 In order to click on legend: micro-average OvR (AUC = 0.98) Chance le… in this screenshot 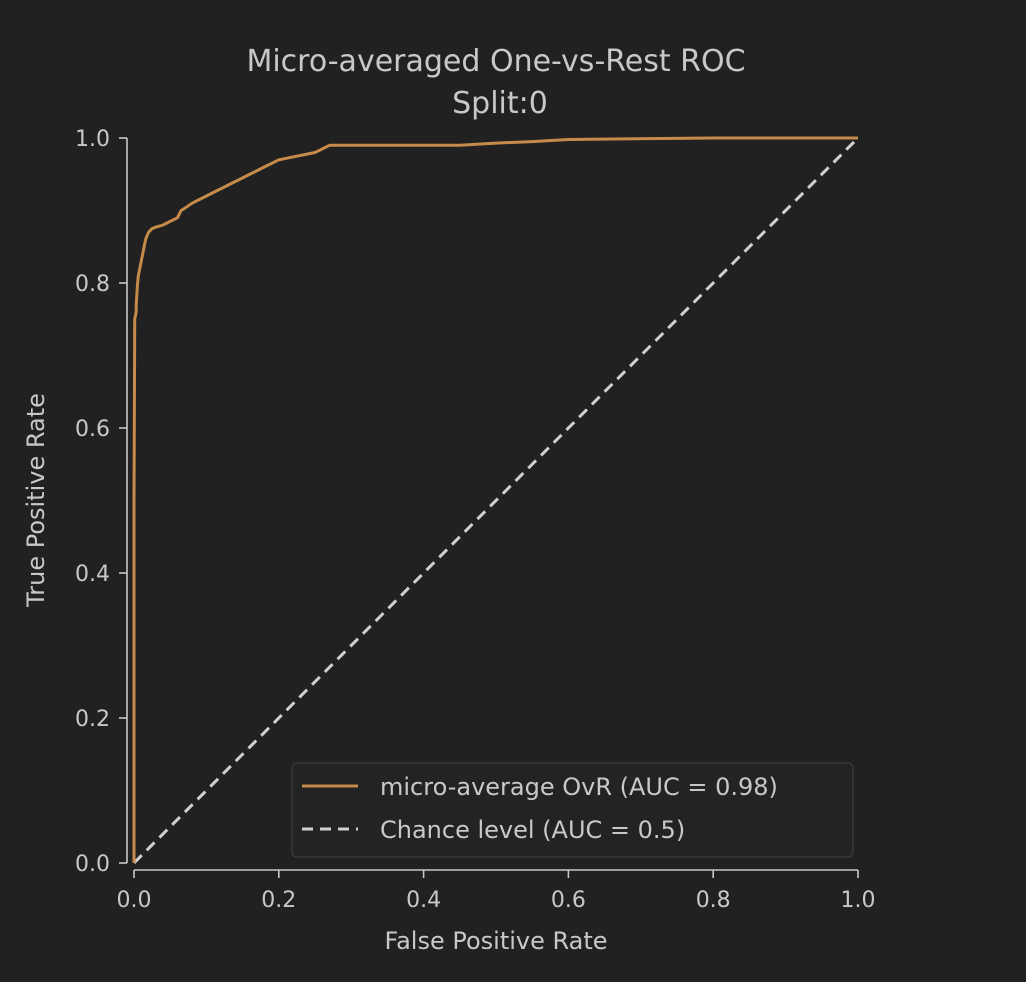, I will do `click(572, 810)`.